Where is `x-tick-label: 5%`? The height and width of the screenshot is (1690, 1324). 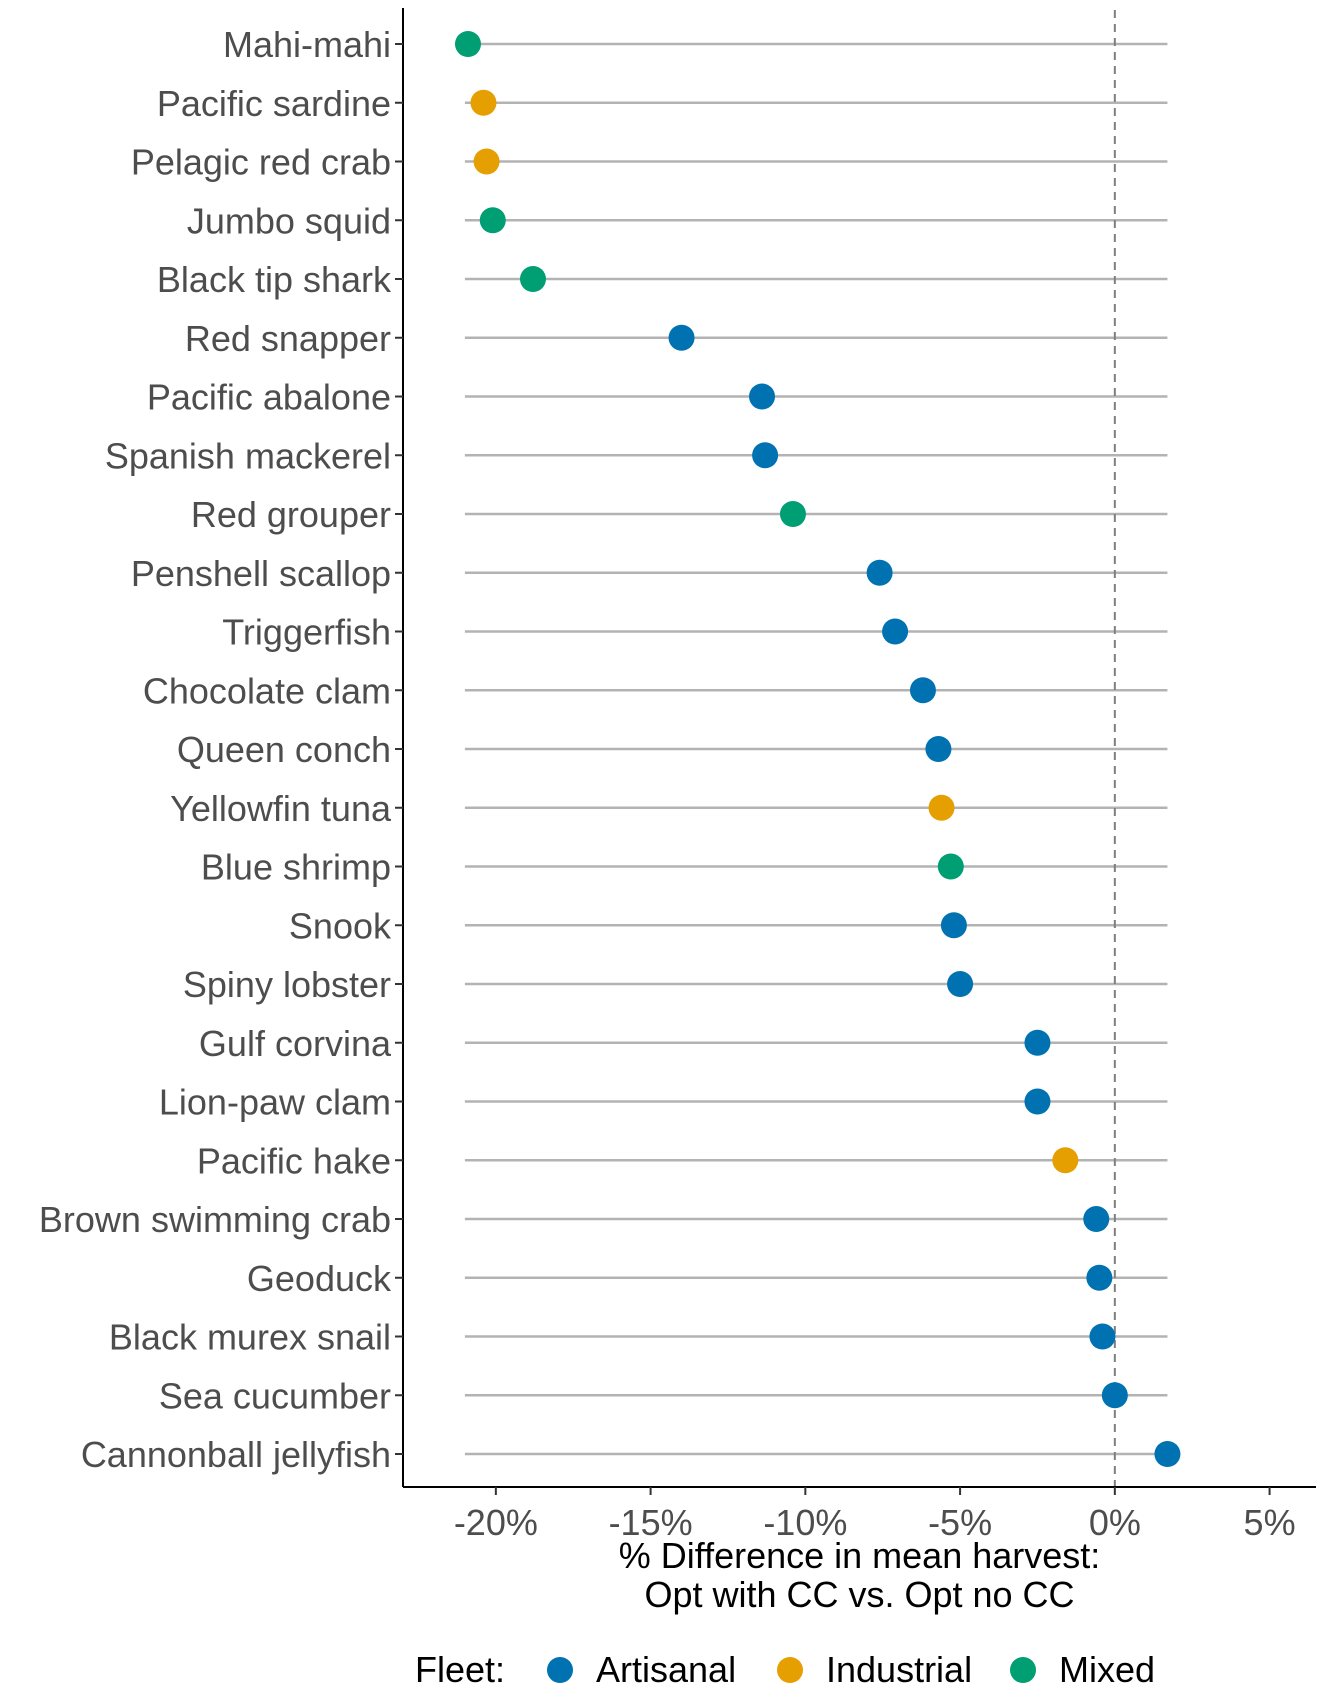
x-tick-label: 5% is located at coordinates (1270, 1522).